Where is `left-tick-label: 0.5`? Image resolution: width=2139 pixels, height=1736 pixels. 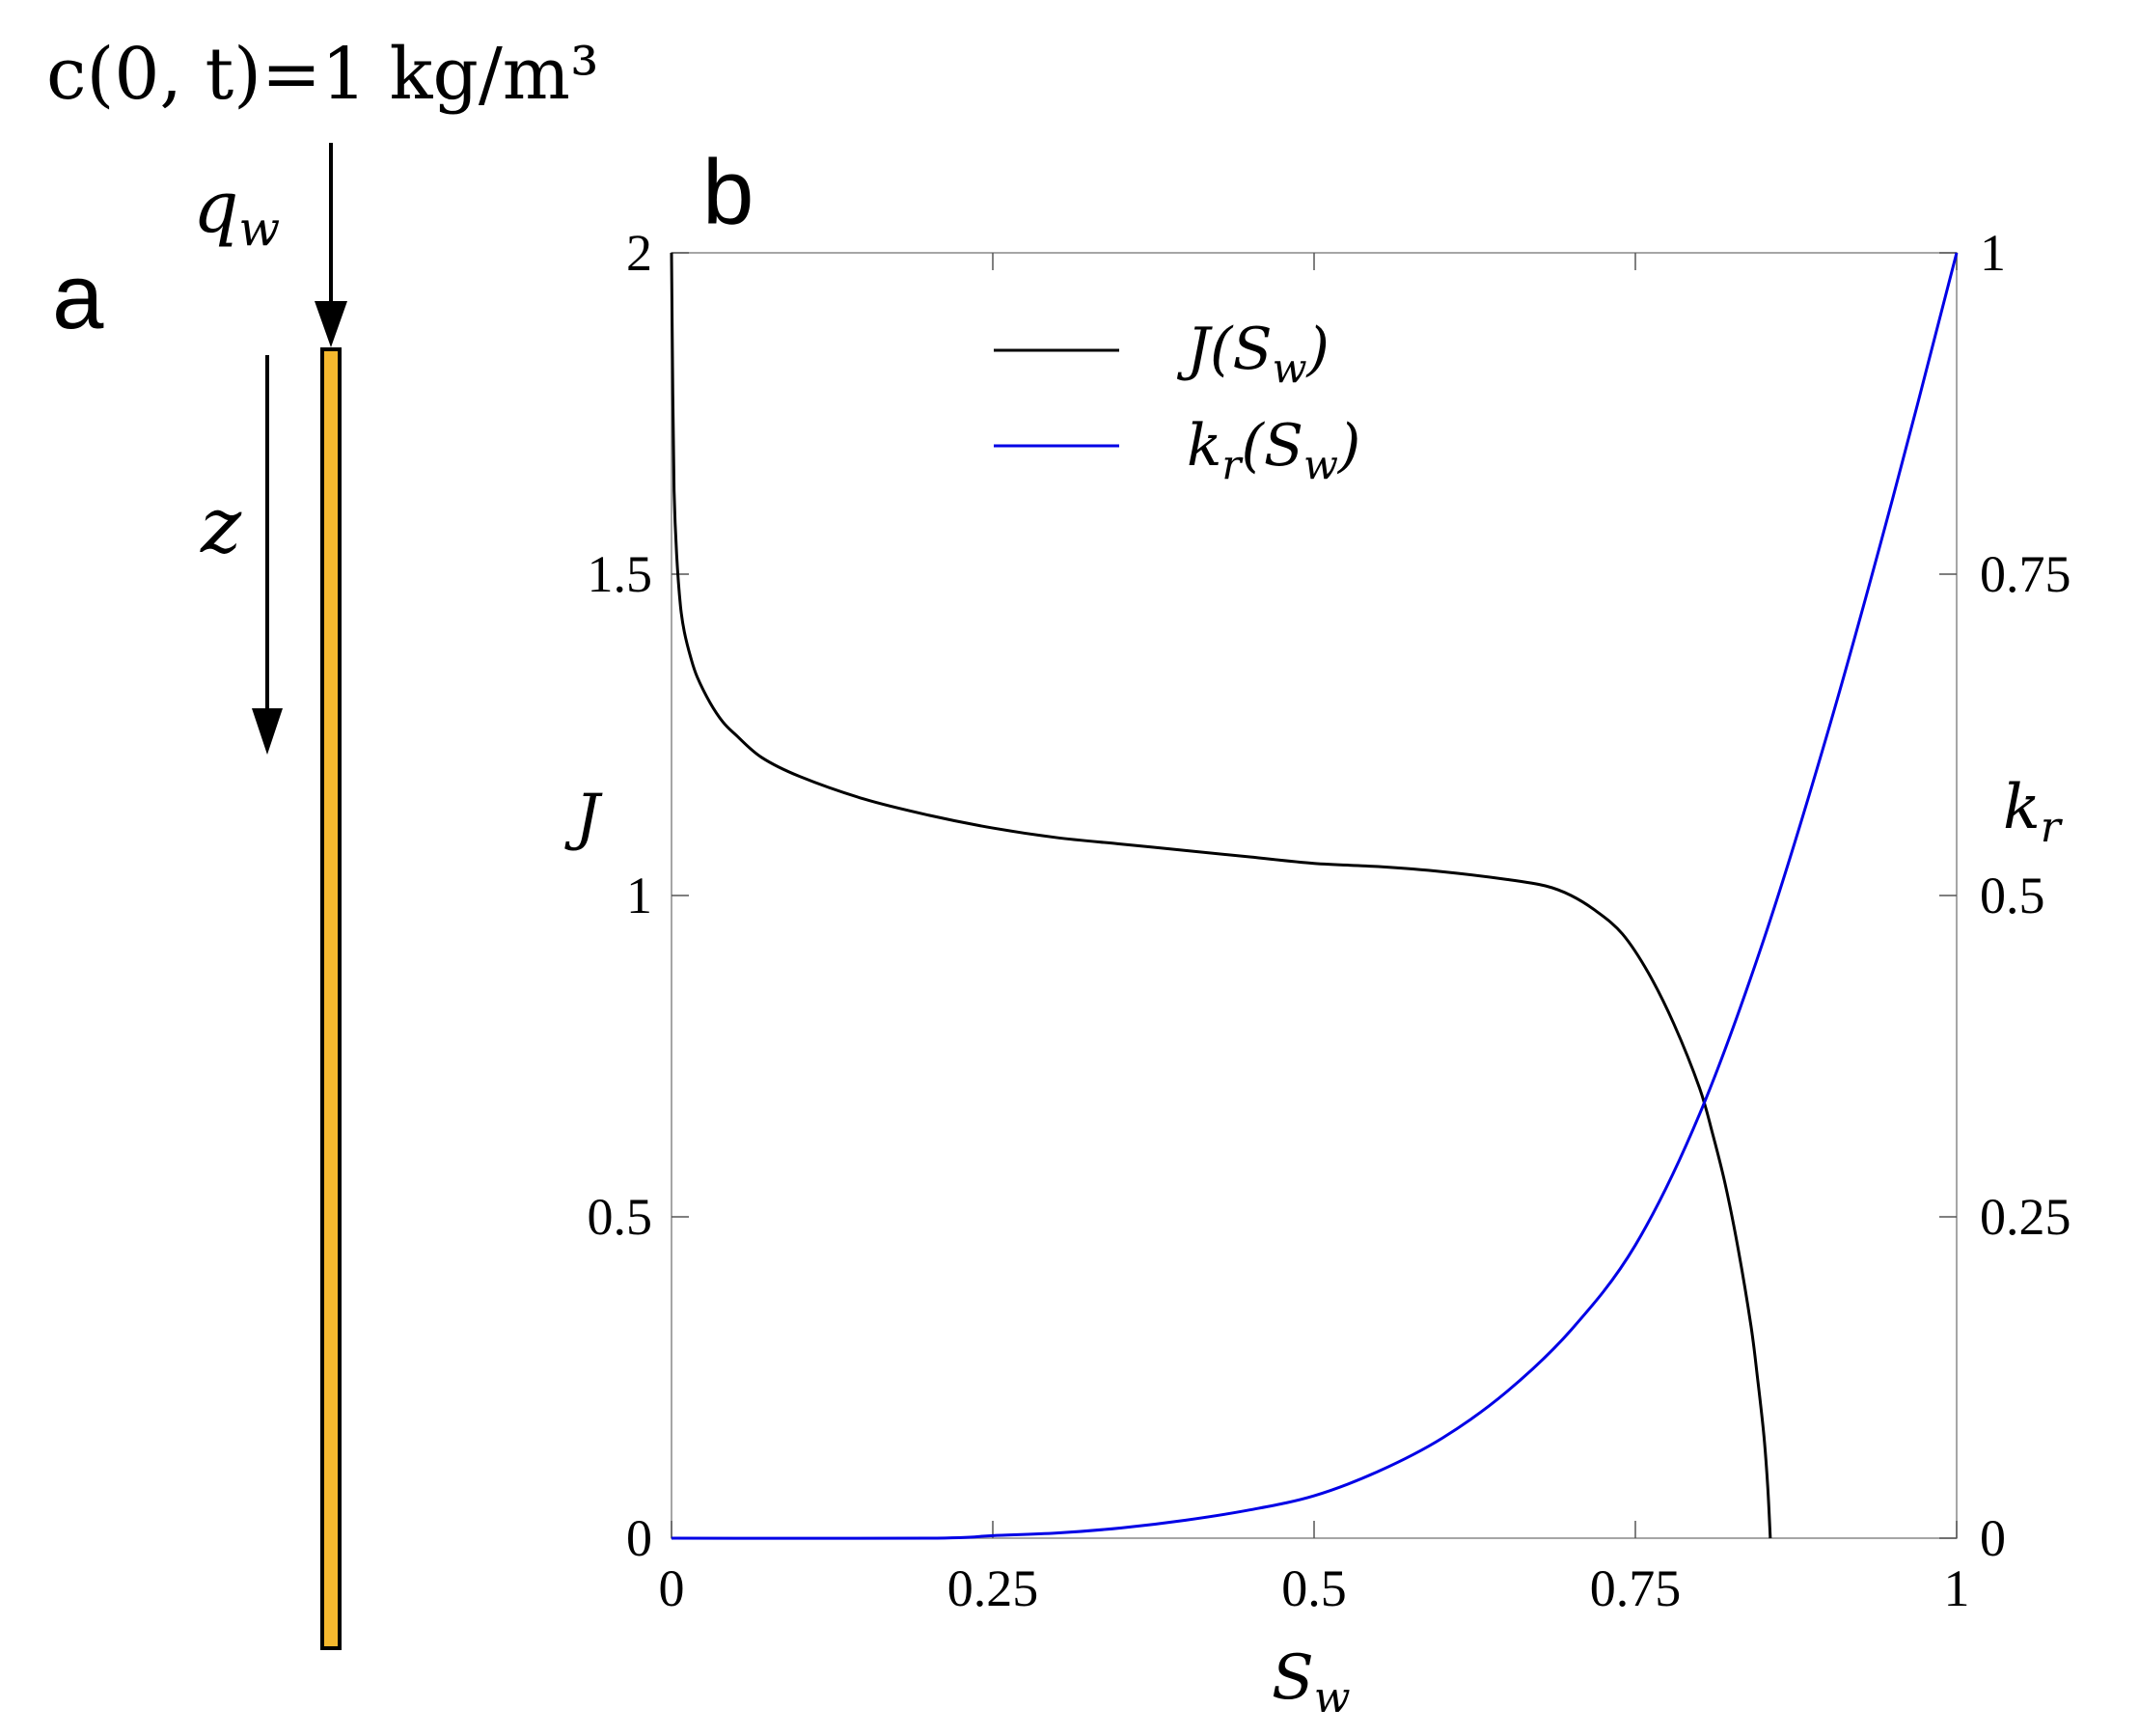 left-tick-label: 0.5 is located at coordinates (621, 1217).